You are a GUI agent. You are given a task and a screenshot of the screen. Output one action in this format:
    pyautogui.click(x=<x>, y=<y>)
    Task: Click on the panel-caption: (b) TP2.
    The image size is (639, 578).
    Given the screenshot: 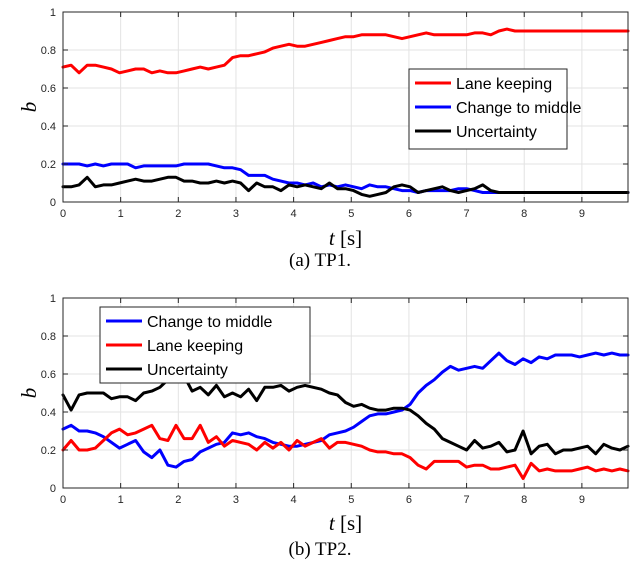 What is the action you would take?
    pyautogui.click(x=320, y=549)
    